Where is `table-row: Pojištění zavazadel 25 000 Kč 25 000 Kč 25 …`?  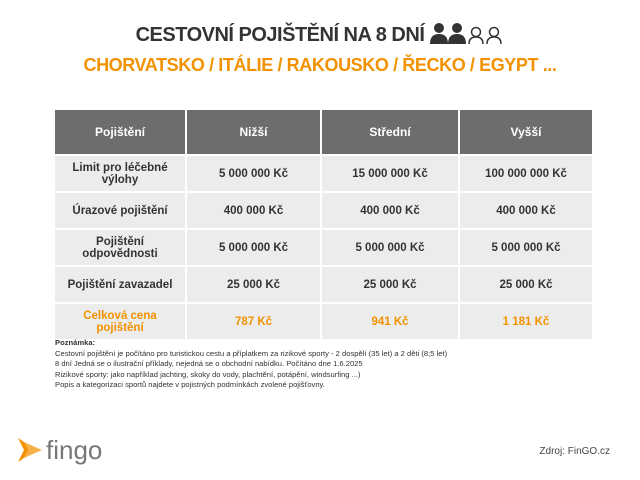
table-row: Pojištění zavazadel 25 000 Kč 25 000 Kč 25 … is located at coordinates (323, 284).